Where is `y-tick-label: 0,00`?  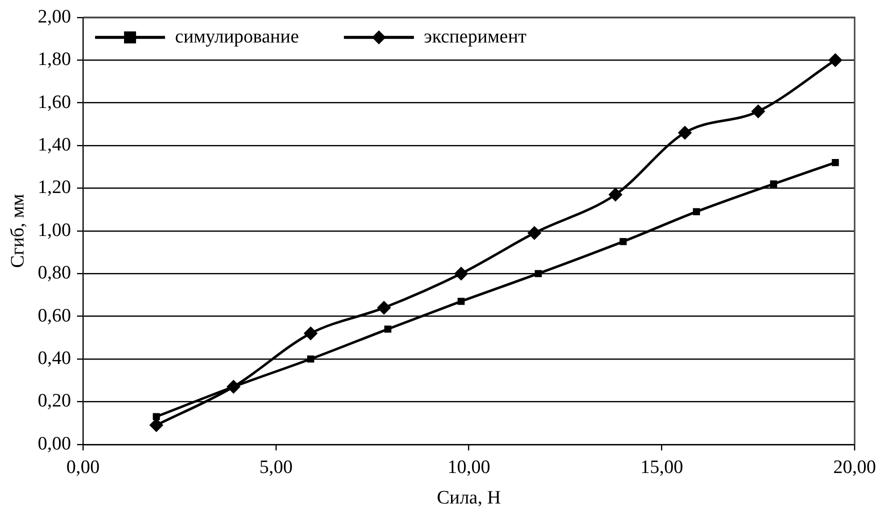 y-tick-label: 0,00 is located at coordinates (55, 443).